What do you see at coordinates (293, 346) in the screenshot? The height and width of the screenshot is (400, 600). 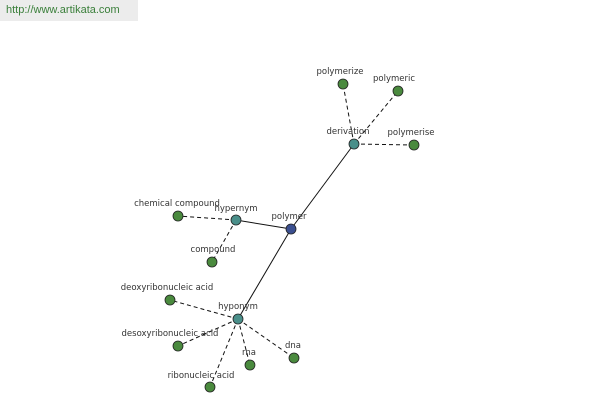 I see `node-label: dna` at bounding box center [293, 346].